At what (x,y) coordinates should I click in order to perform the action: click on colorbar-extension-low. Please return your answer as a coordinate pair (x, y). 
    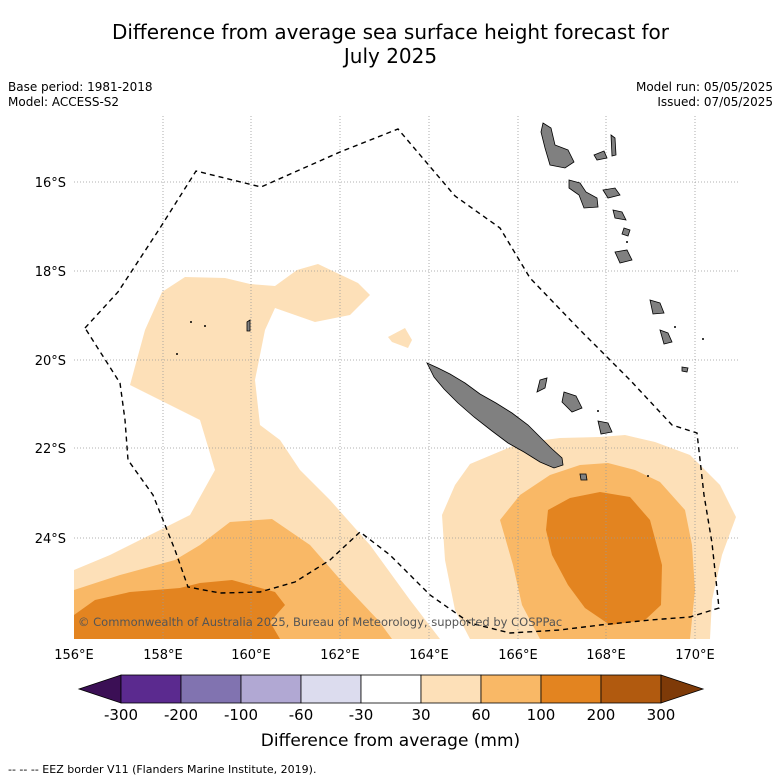
    Looking at the image, I should click on (99, 689).